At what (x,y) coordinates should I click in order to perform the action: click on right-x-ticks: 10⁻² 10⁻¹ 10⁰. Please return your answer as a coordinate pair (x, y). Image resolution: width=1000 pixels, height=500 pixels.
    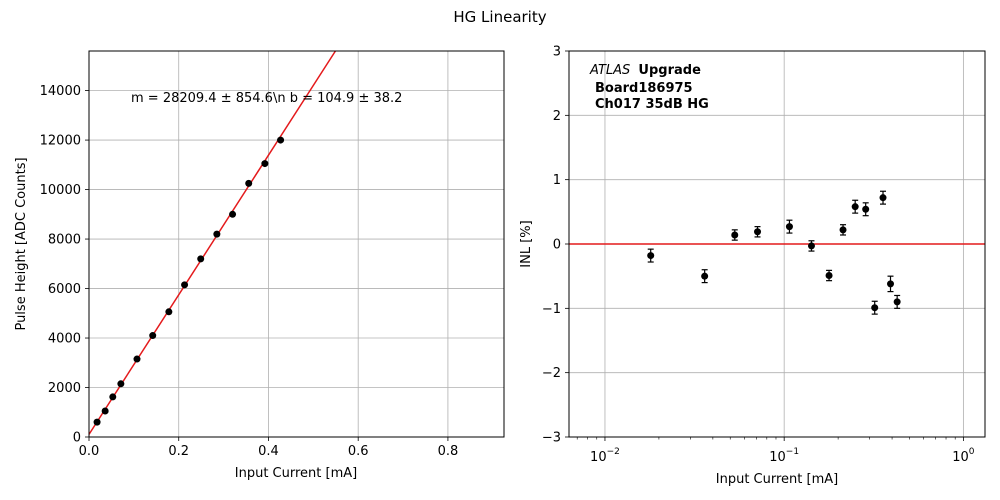
    Looking at the image, I should click on (775, 451).